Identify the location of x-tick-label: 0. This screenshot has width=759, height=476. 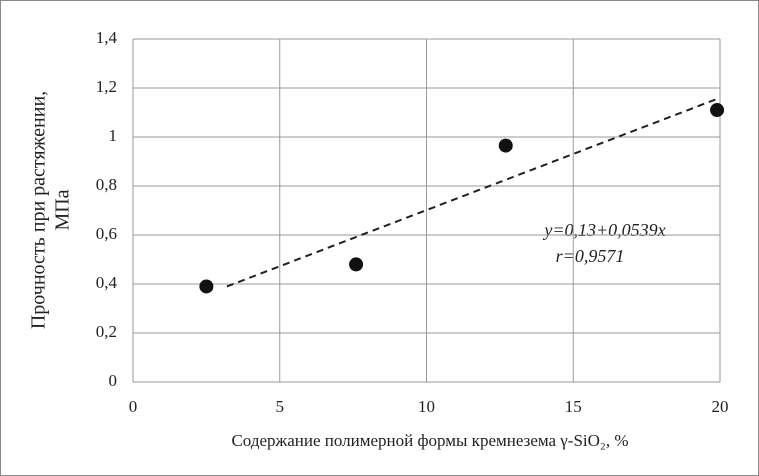
(133, 406).